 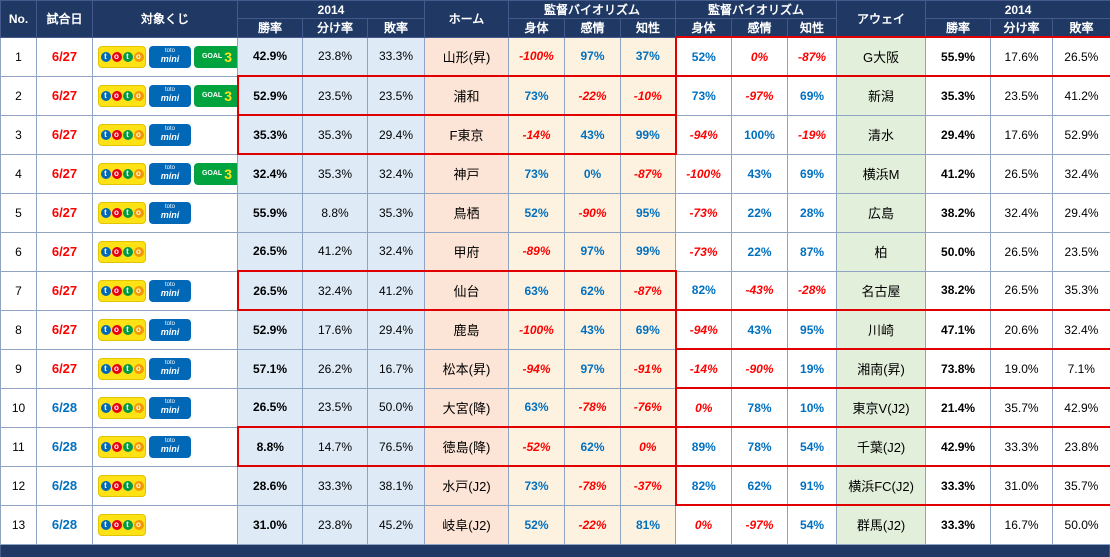 What do you see at coordinates (593, 212) in the screenshot?
I see `home-bio-emotion-cell: -90%` at bounding box center [593, 212].